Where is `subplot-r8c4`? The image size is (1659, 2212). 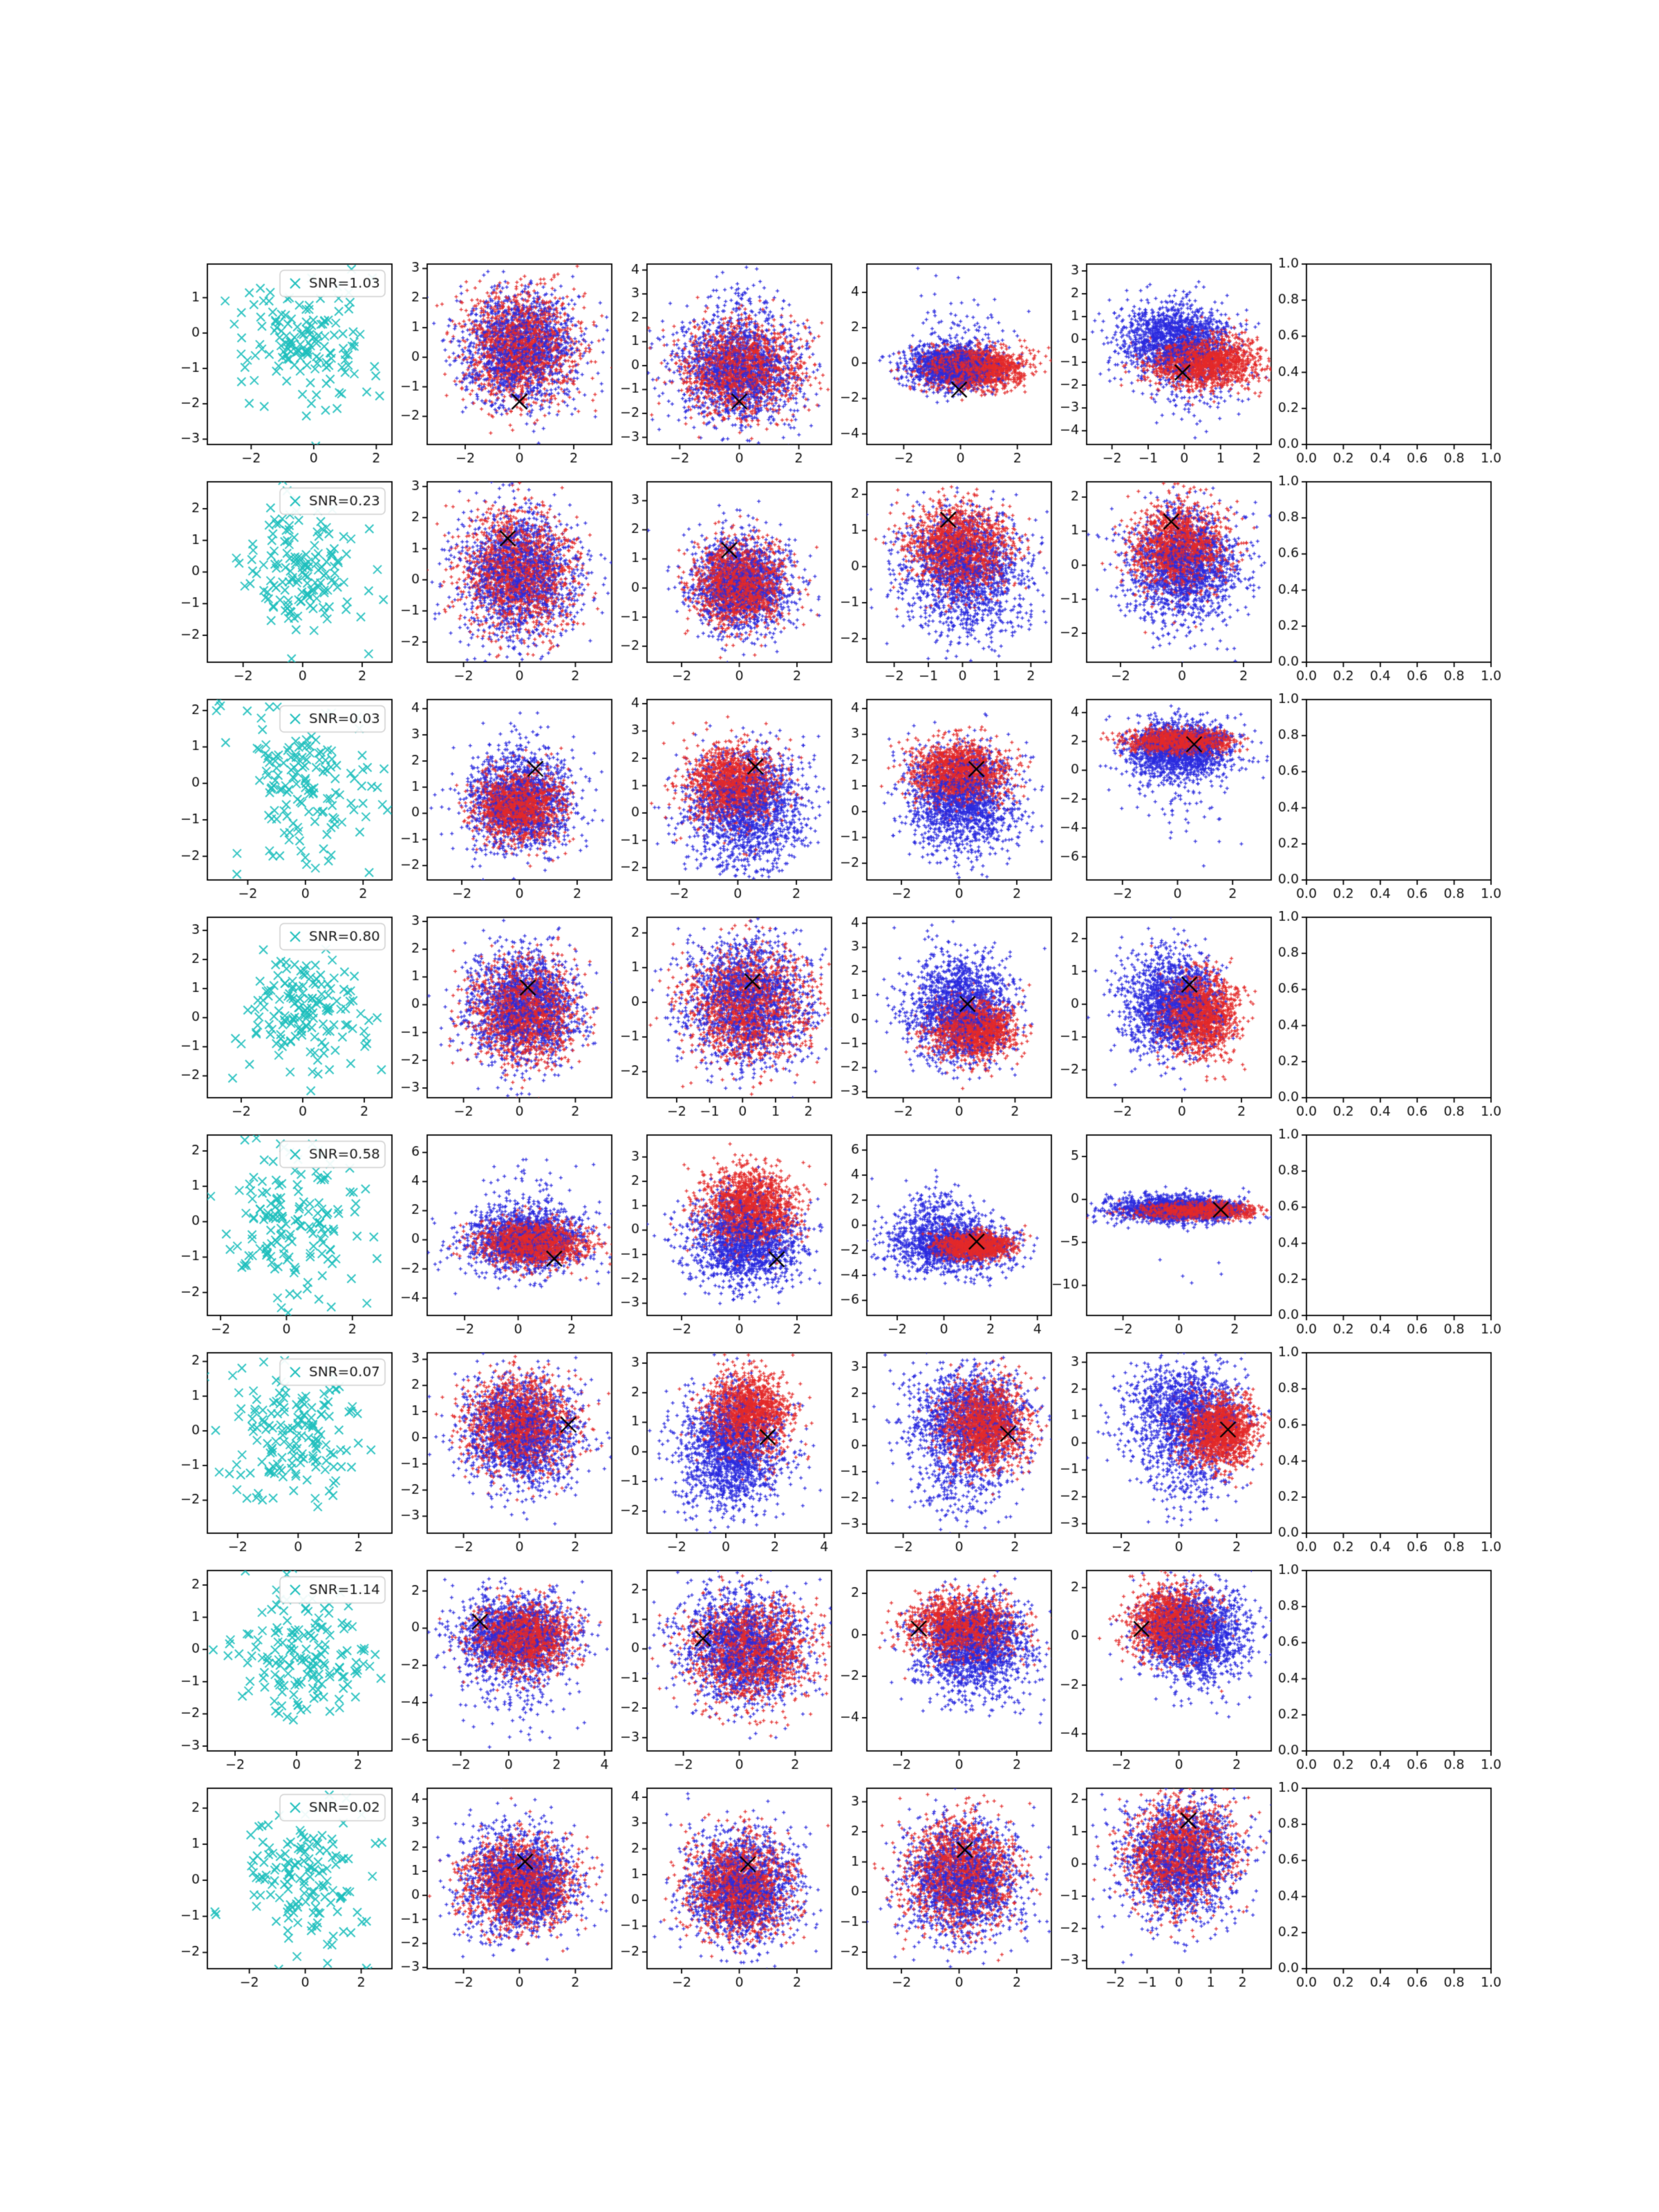
subplot-r8c4 is located at coordinates (943, 1891).